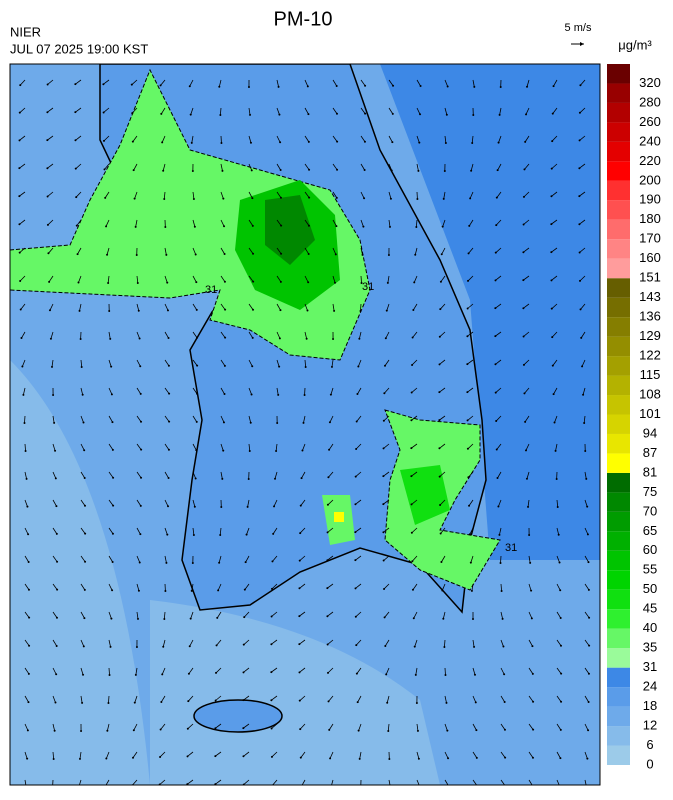 The image size is (673, 800). Describe the element at coordinates (578, 28) in the screenshot. I see `wind-scale-label: 5 m/s` at that location.